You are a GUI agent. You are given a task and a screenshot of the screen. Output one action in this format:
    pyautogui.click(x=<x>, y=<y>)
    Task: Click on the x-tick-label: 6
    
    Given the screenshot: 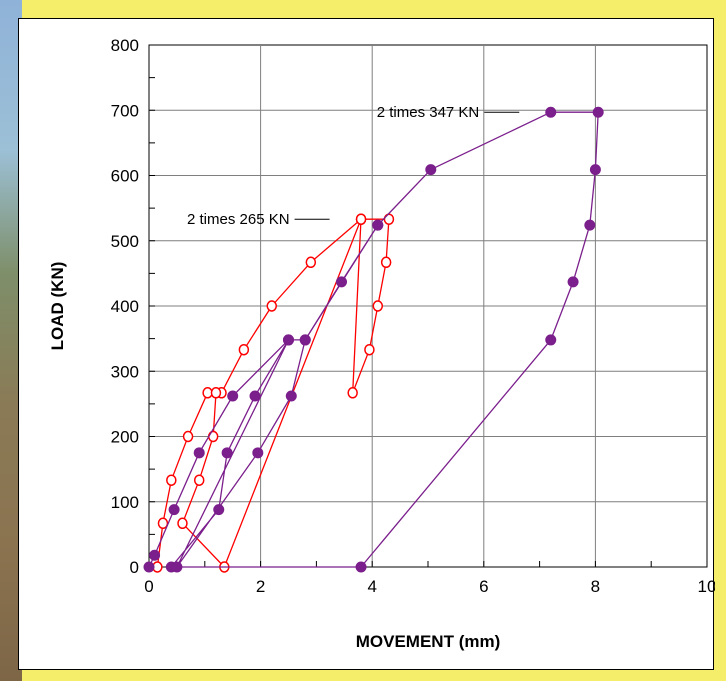 What is the action you would take?
    pyautogui.click(x=483, y=586)
    